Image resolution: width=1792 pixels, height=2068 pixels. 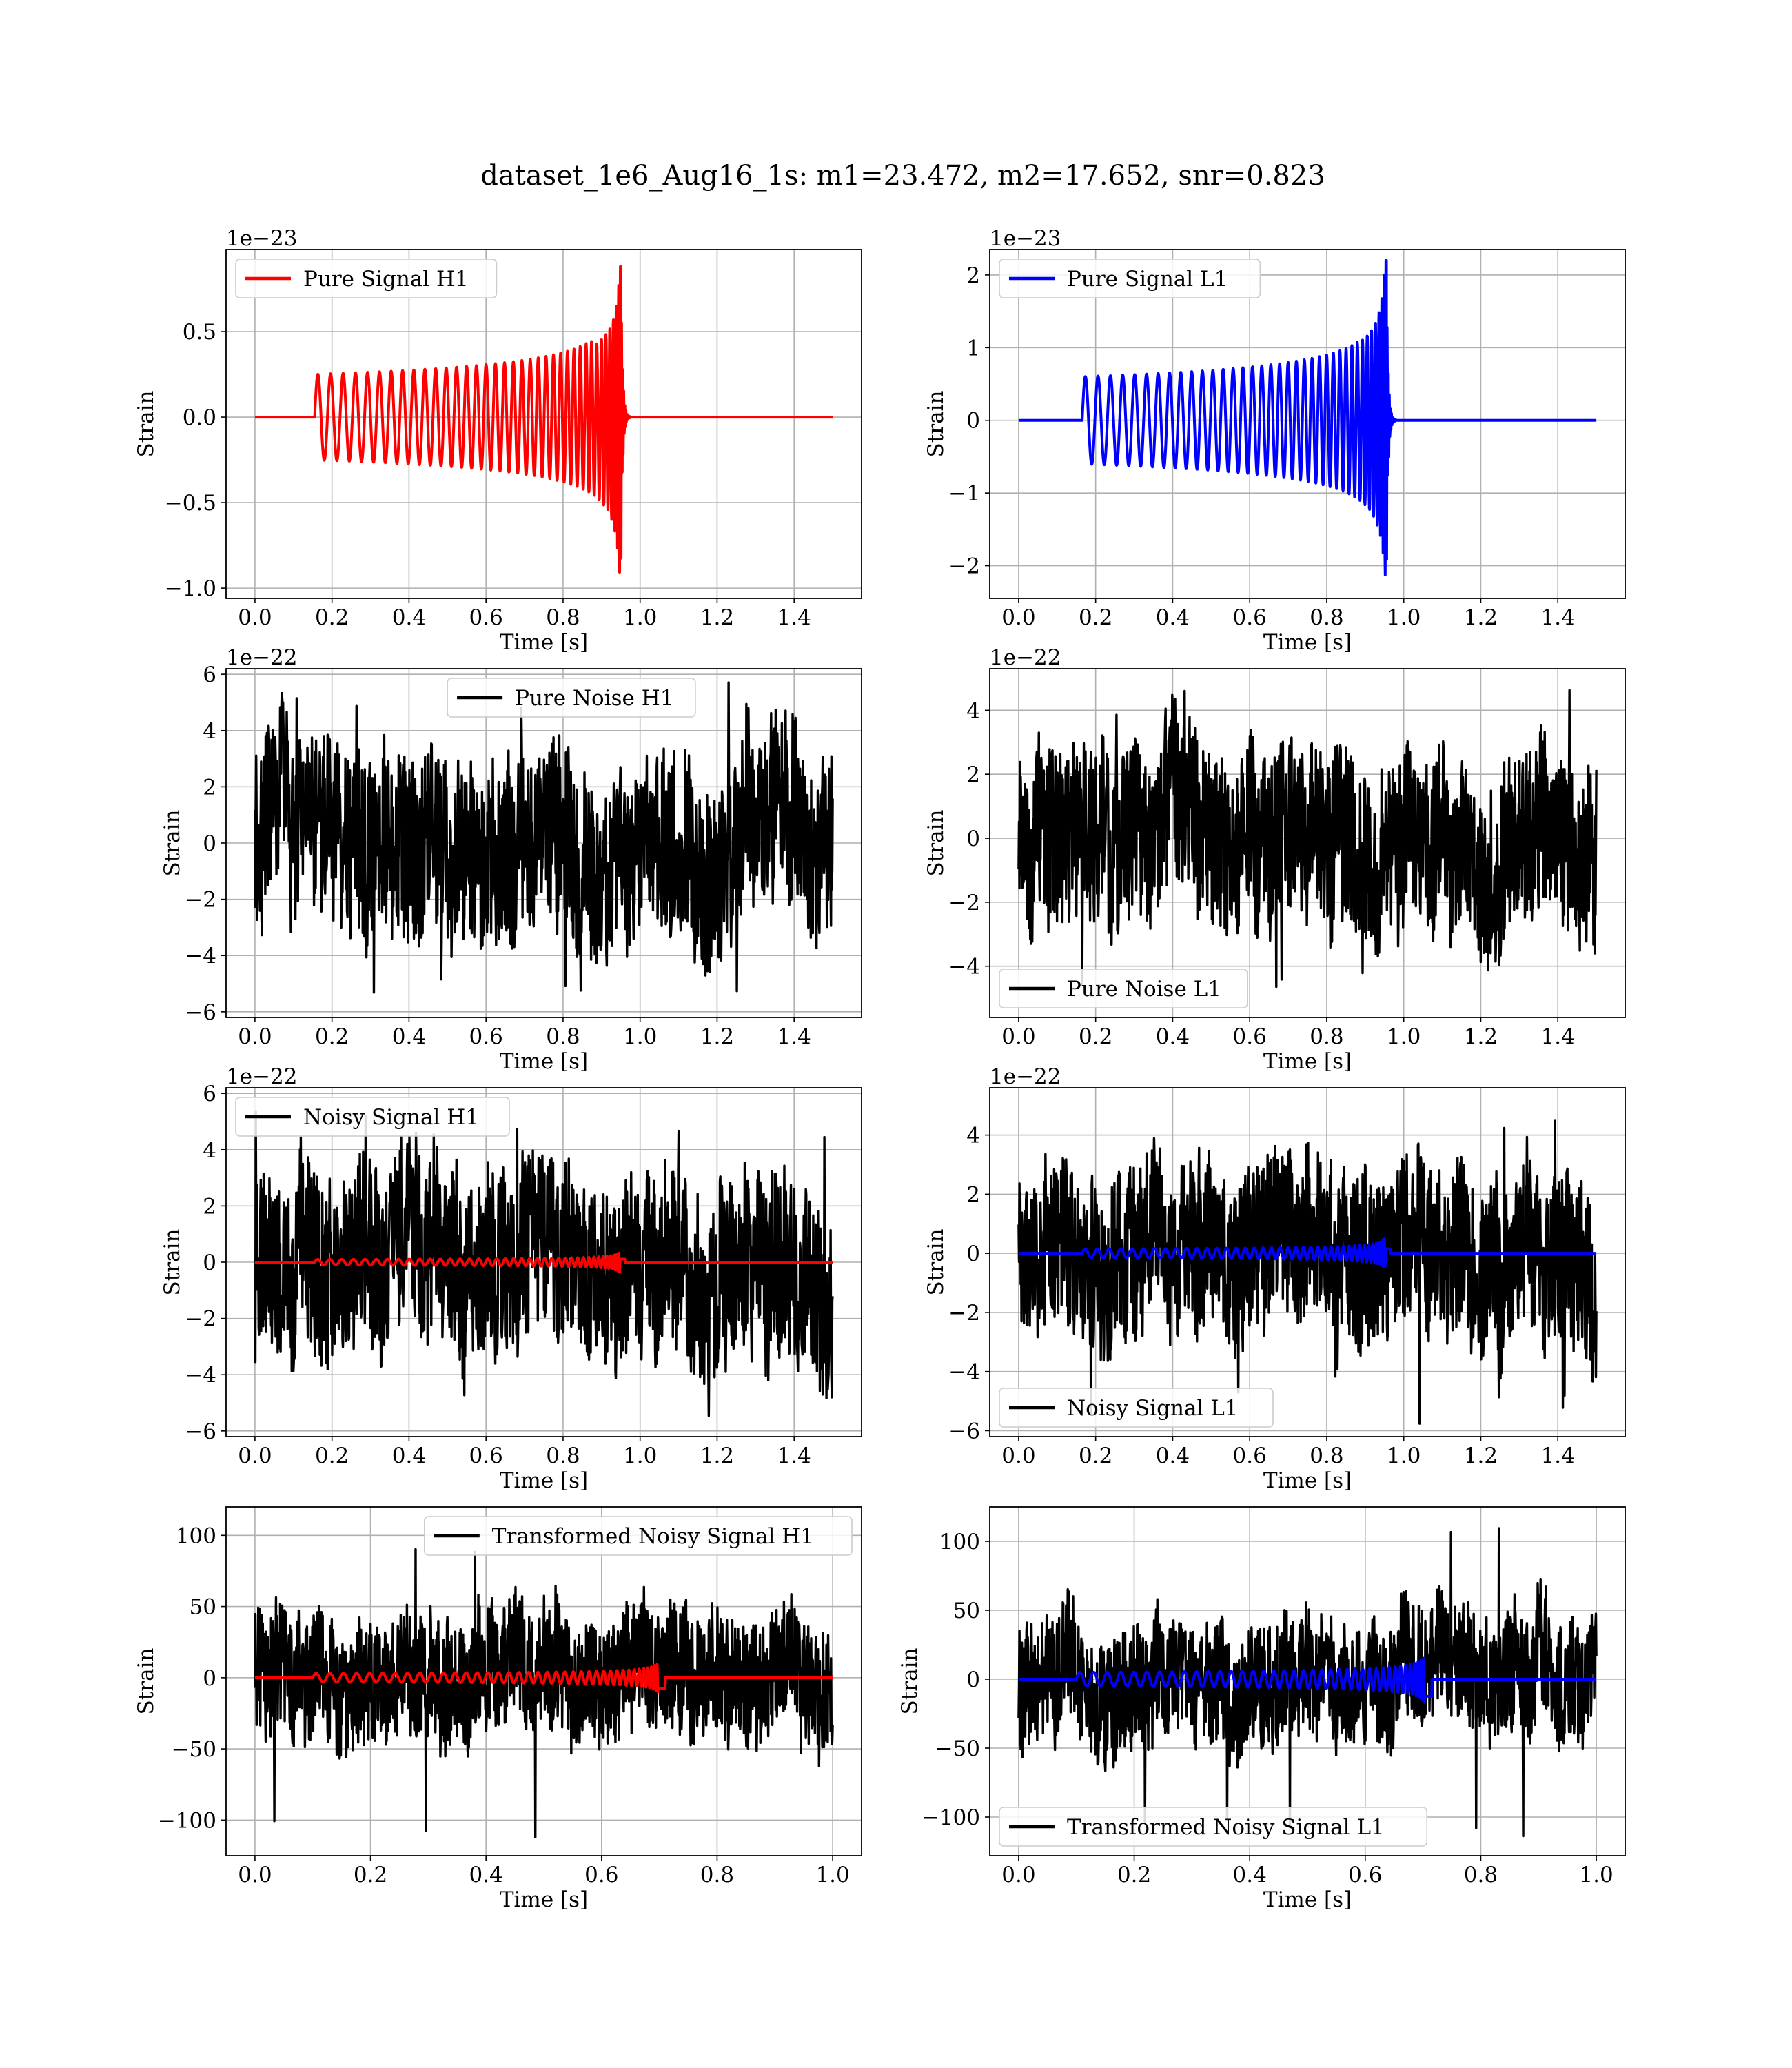 What do you see at coordinates (544, 419) in the screenshot?
I see `series-line-pure-signal-h1` at bounding box center [544, 419].